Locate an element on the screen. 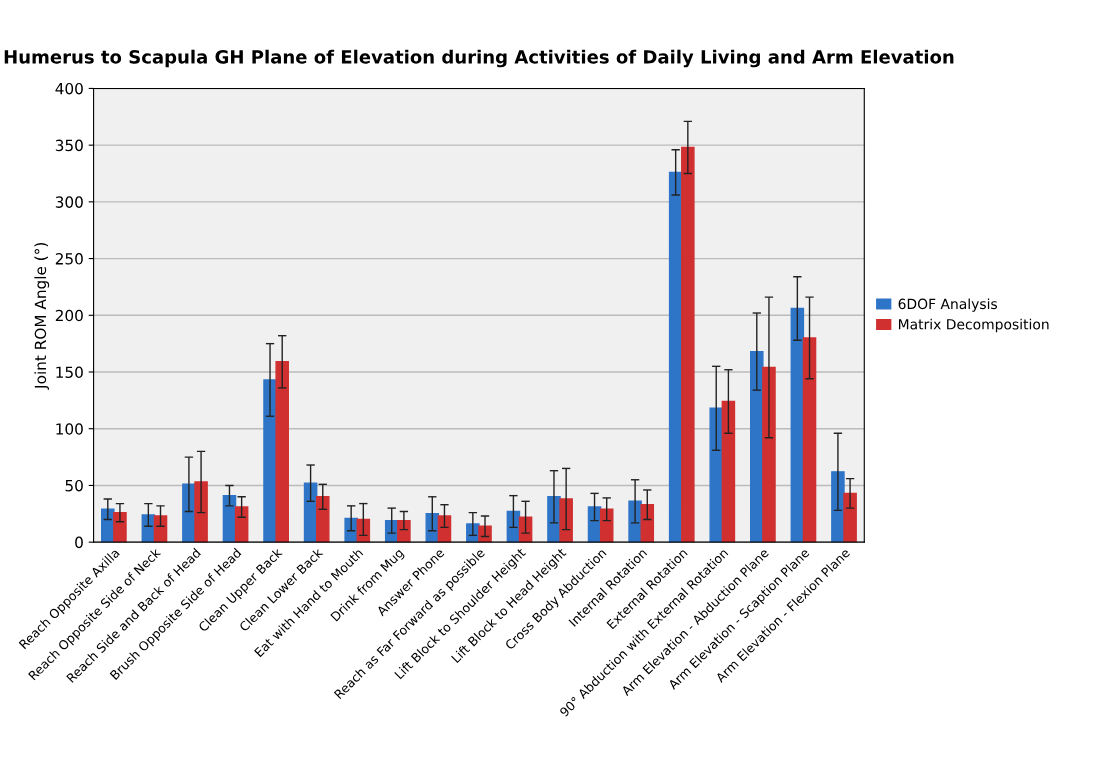  y-tick-label: 300 is located at coordinates (69, 202).